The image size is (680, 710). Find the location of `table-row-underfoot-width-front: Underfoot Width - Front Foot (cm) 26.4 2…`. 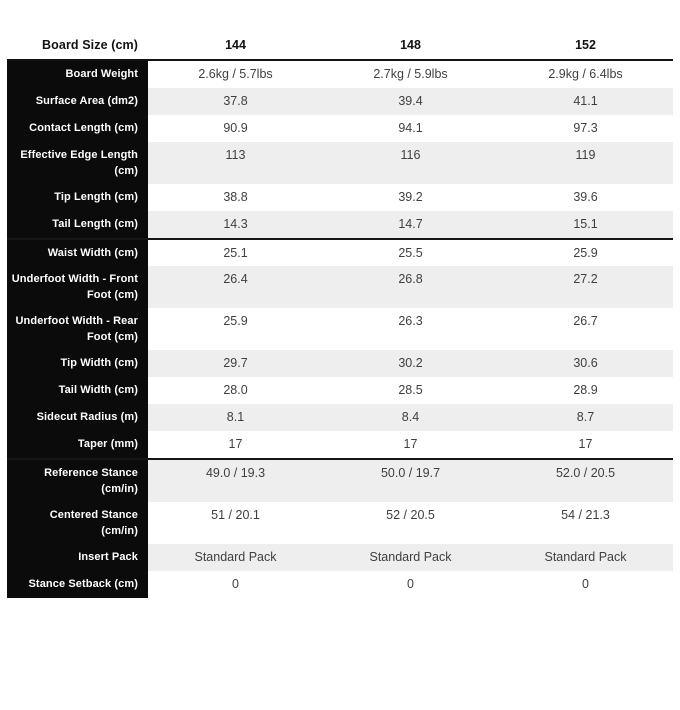

table-row-underfoot-width-front: Underfoot Width - Front Foot (cm) 26.4 2… is located at coordinates (340, 287).